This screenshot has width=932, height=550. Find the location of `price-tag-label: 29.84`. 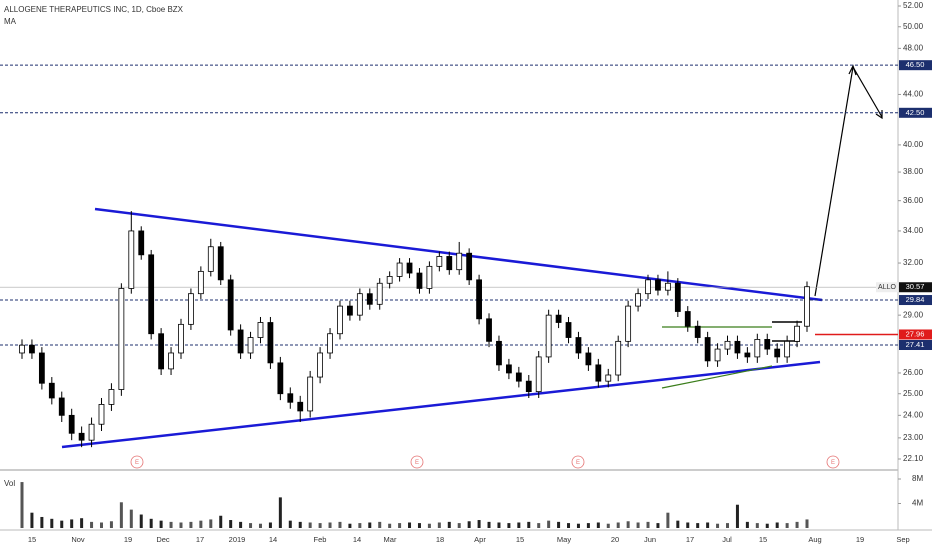

price-tag-label: 29.84 is located at coordinates (915, 299).